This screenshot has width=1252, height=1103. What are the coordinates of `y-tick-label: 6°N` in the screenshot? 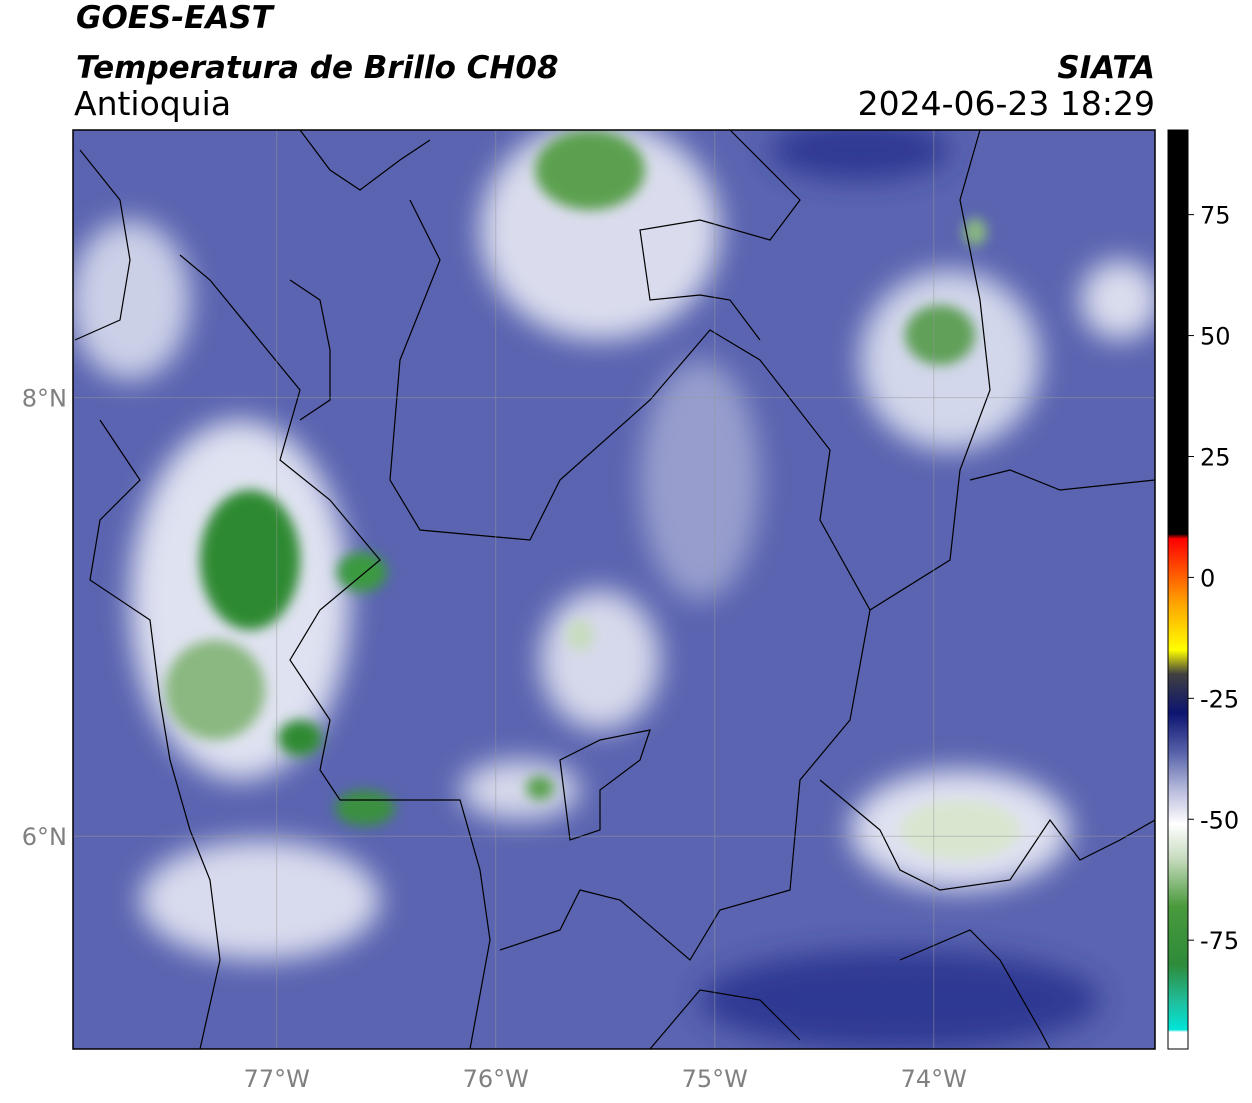 It's located at (44, 837).